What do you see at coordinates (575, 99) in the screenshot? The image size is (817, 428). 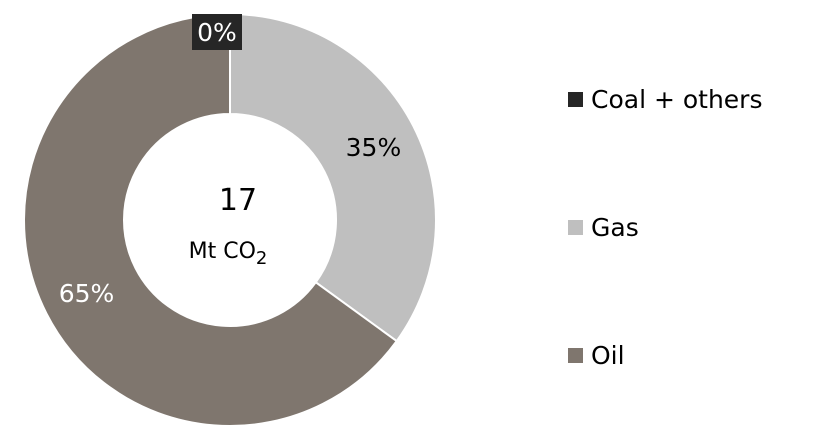 I see `legend-swatch-coal-others` at bounding box center [575, 99].